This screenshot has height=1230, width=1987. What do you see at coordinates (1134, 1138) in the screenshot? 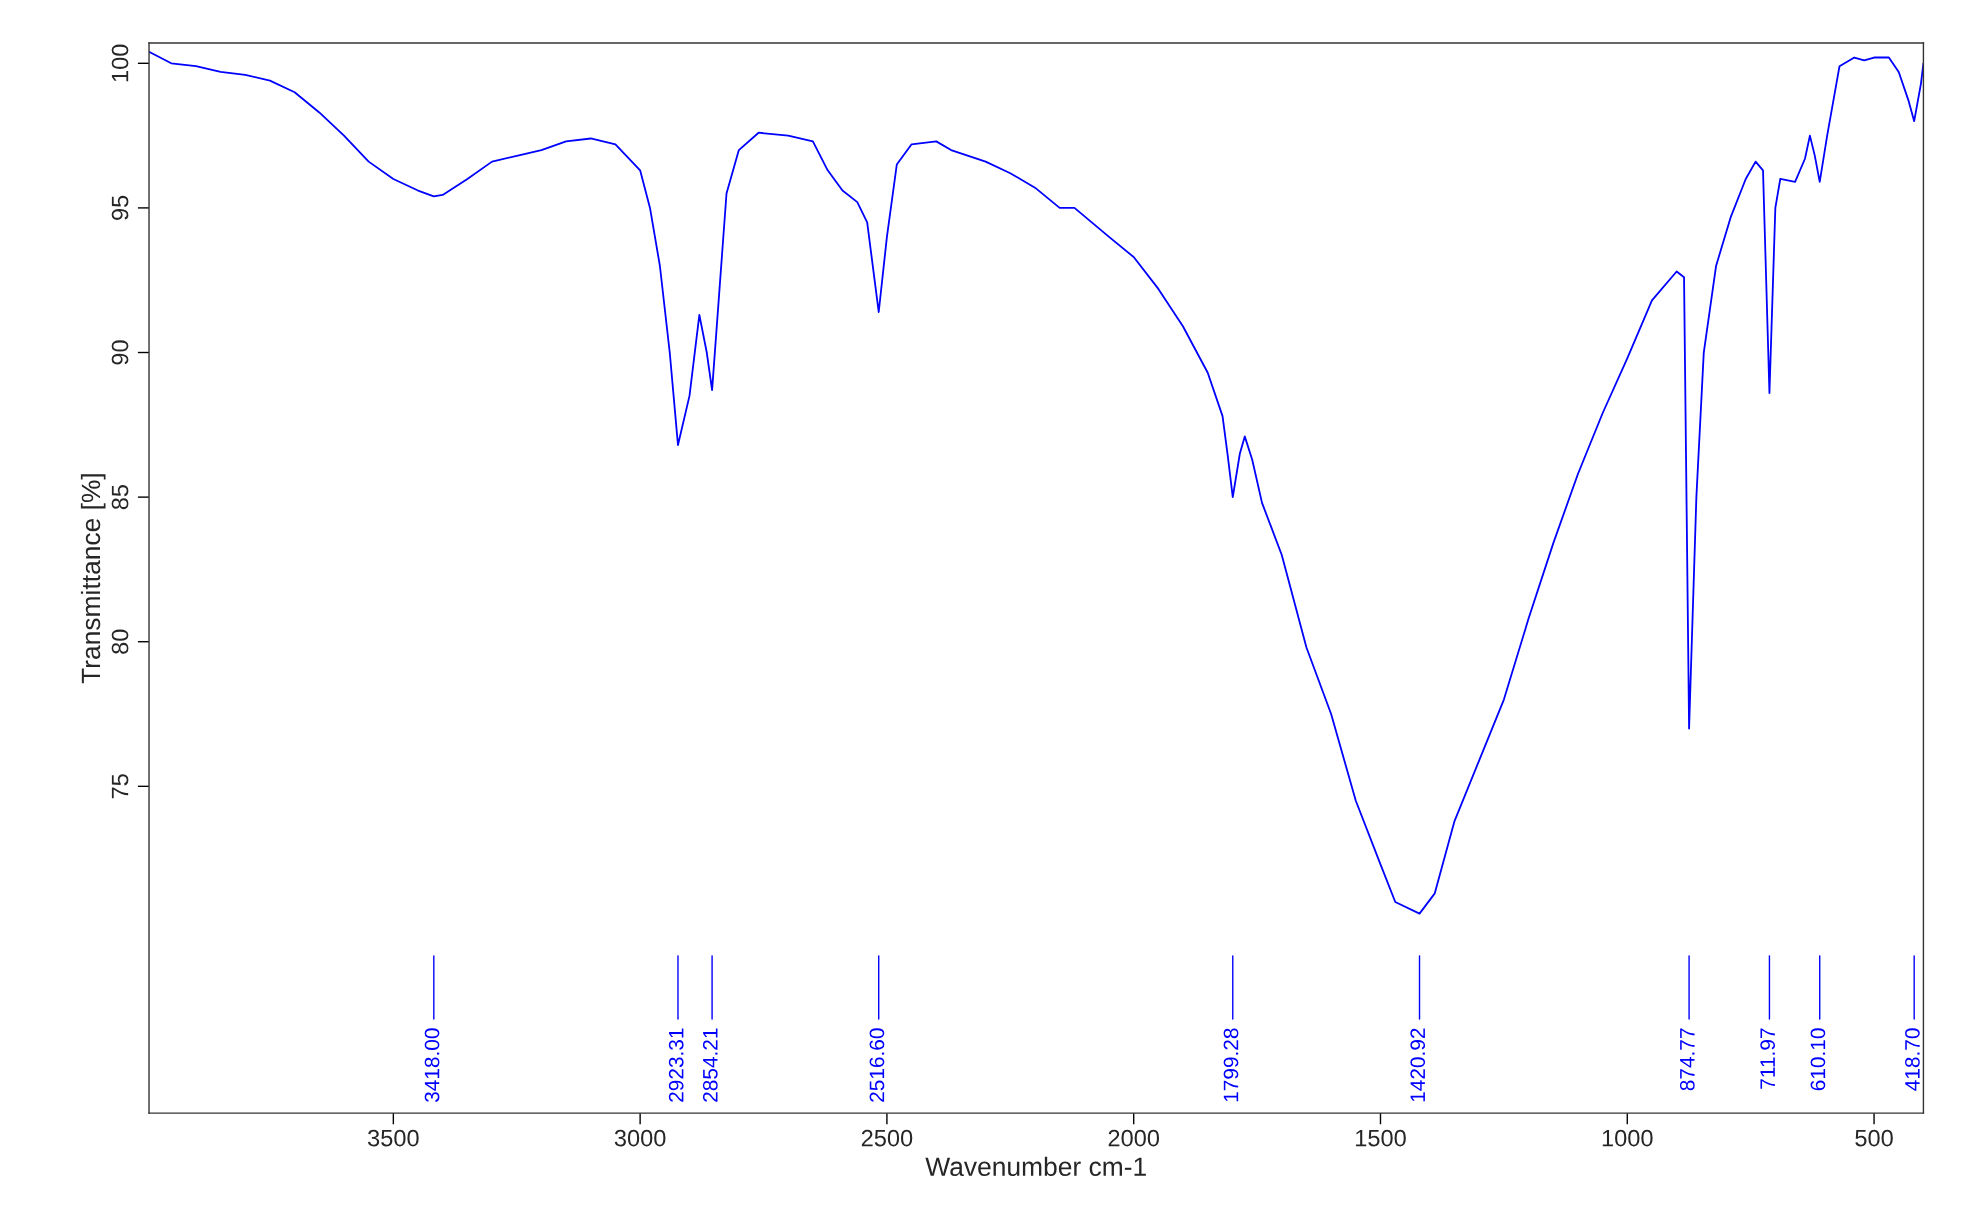
I see `x-tick-label: 2000` at bounding box center [1134, 1138].